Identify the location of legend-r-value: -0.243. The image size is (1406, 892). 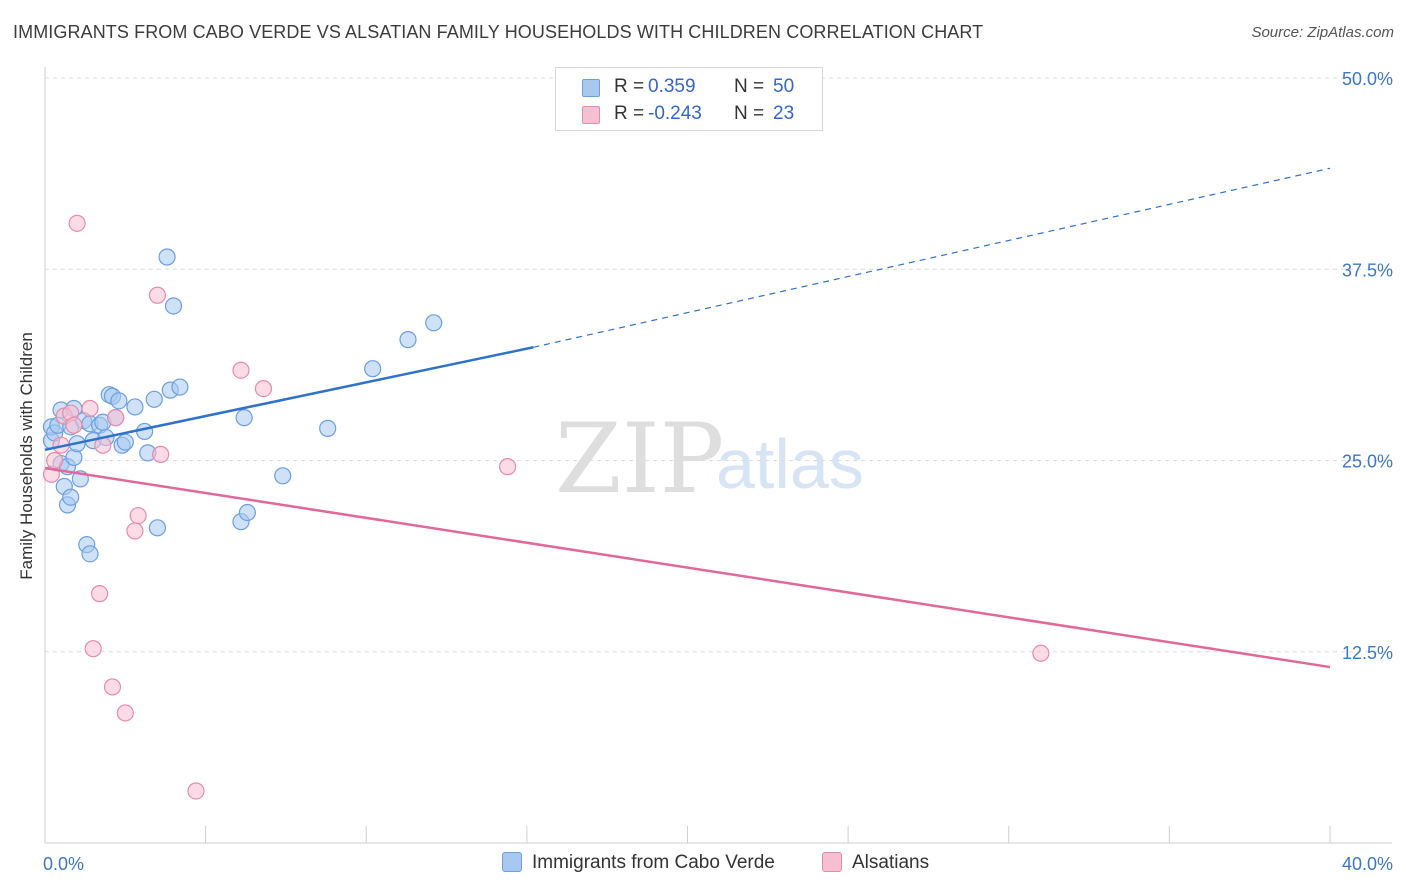
(675, 113).